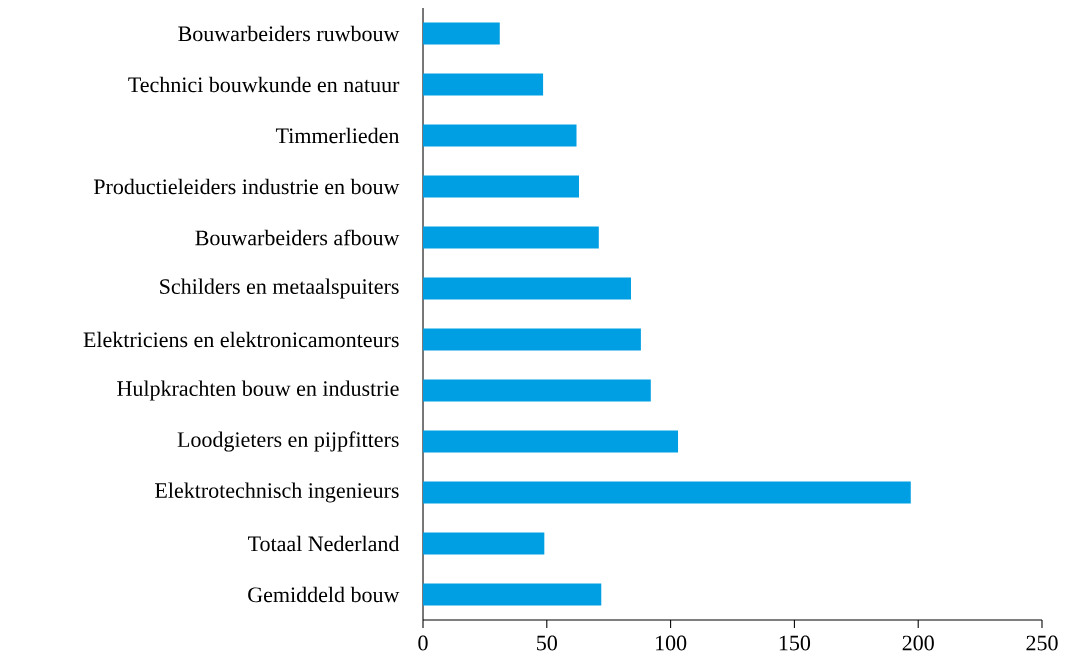 Image resolution: width=1066 pixels, height=658 pixels. What do you see at coordinates (671, 643) in the screenshot?
I see `x-tick-label: 100` at bounding box center [671, 643].